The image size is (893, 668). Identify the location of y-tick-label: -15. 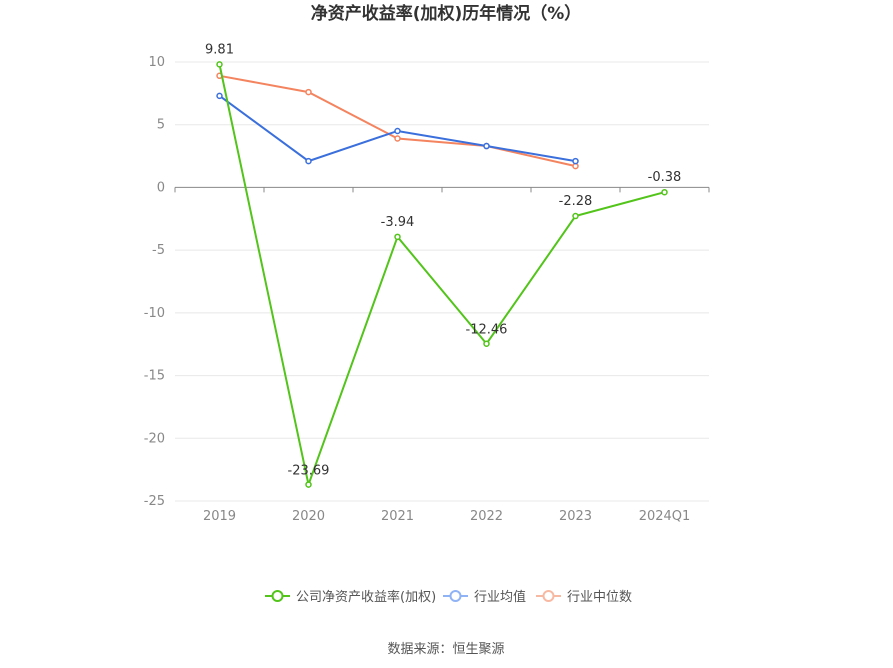
(154, 376).